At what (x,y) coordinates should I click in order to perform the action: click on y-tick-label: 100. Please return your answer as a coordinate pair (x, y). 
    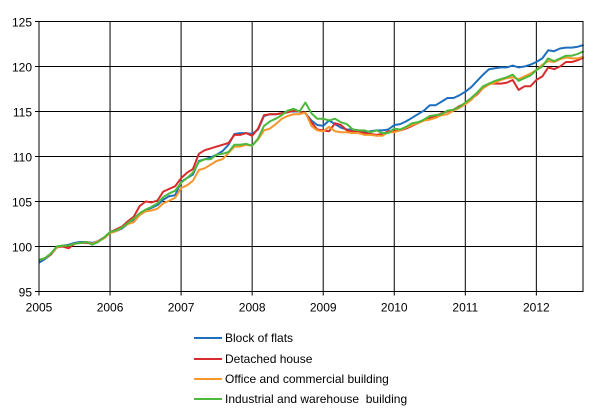
    Looking at the image, I should click on (22, 248).